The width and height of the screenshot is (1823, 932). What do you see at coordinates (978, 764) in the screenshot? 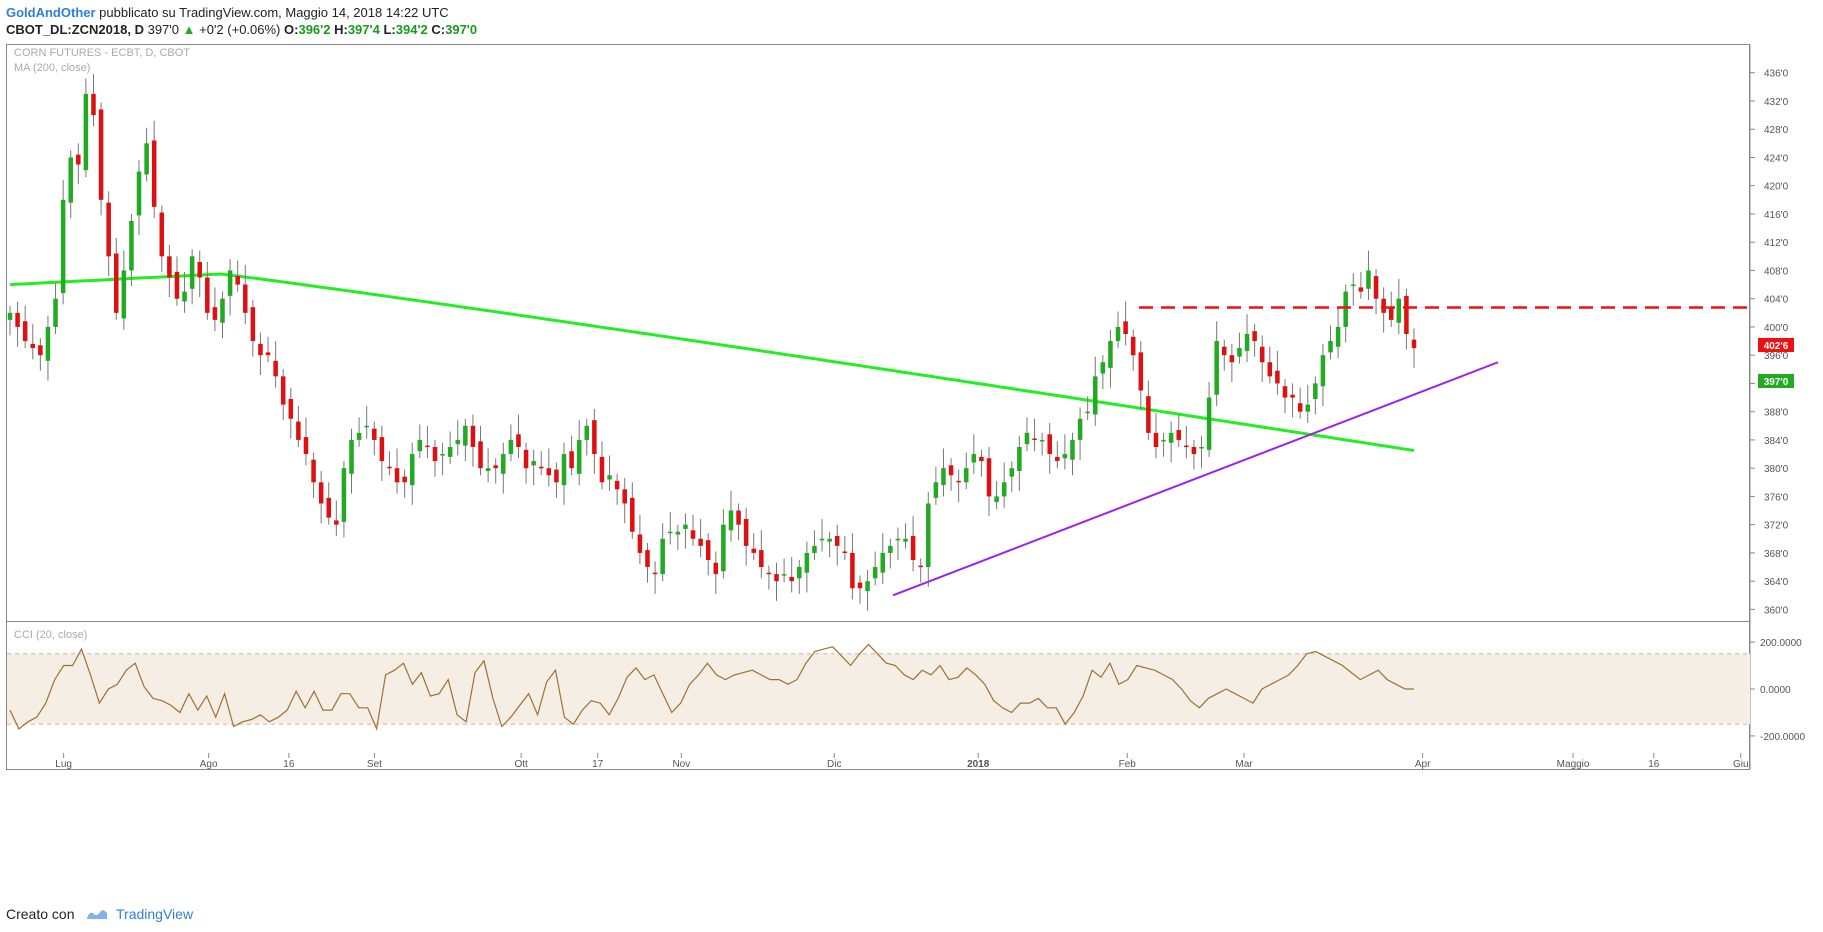
I see `time-tick-label: 2018` at bounding box center [978, 764].